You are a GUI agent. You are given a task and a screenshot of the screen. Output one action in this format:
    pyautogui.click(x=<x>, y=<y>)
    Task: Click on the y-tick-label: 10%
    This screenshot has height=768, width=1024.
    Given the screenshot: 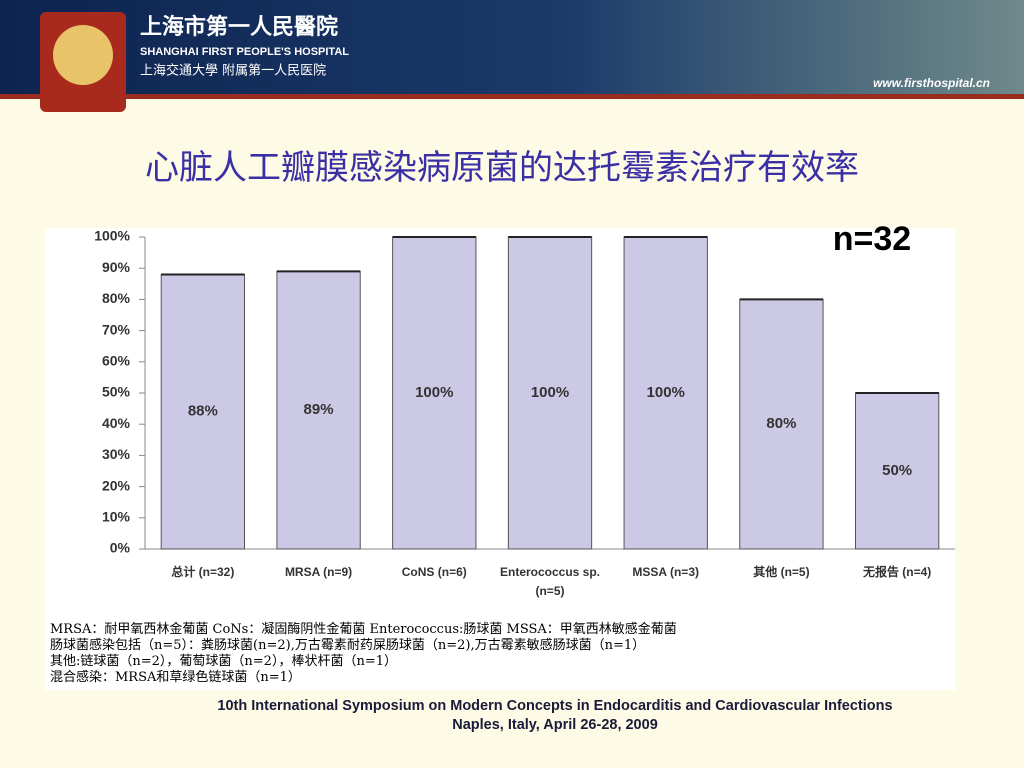 What is the action you would take?
    pyautogui.click(x=116, y=517)
    